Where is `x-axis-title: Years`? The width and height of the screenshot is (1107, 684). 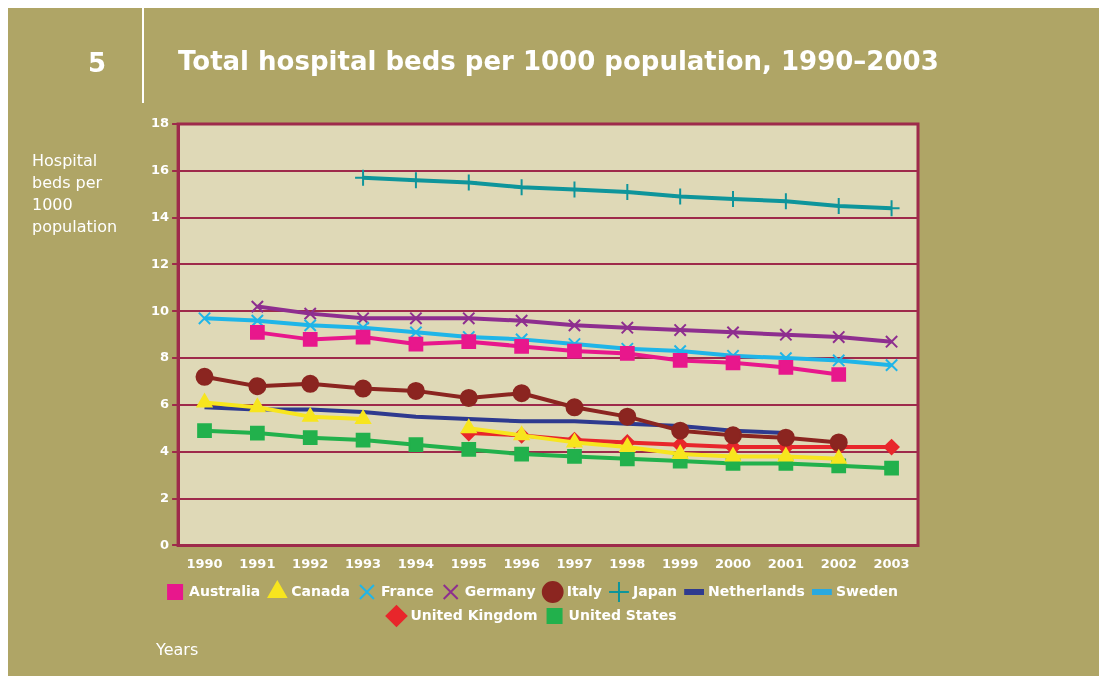 x-axis-title: Years is located at coordinates (177, 649).